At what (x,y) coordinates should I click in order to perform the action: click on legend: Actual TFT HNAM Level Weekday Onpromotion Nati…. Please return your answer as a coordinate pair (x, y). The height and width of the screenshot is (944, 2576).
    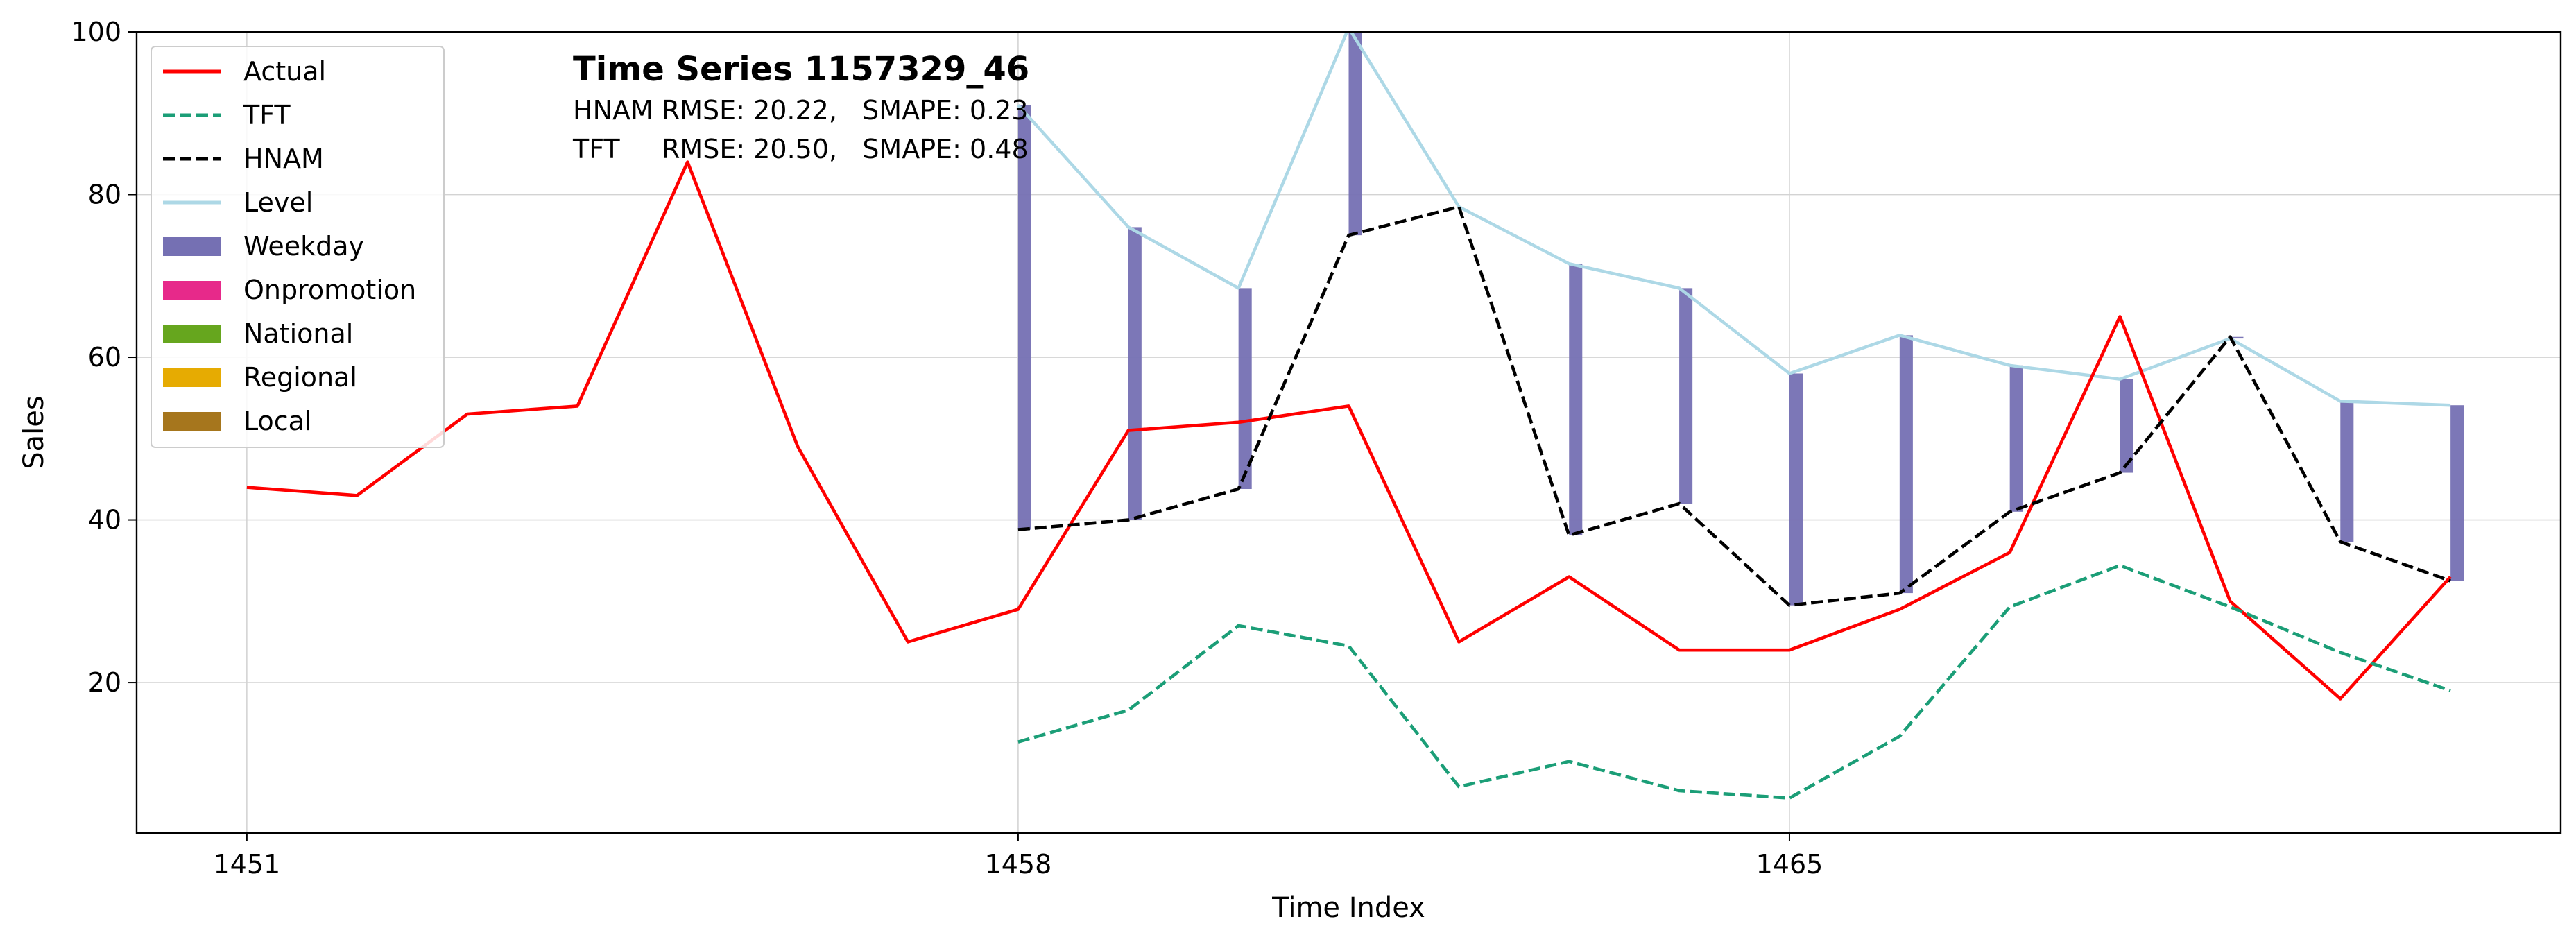
    Looking at the image, I should click on (298, 247).